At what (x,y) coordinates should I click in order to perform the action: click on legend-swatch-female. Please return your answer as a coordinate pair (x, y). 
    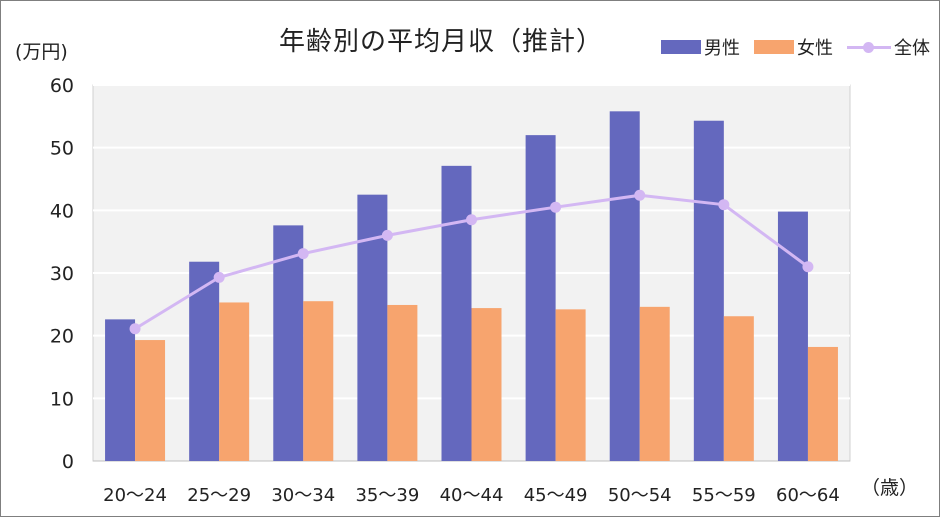
    Looking at the image, I should click on (774, 47).